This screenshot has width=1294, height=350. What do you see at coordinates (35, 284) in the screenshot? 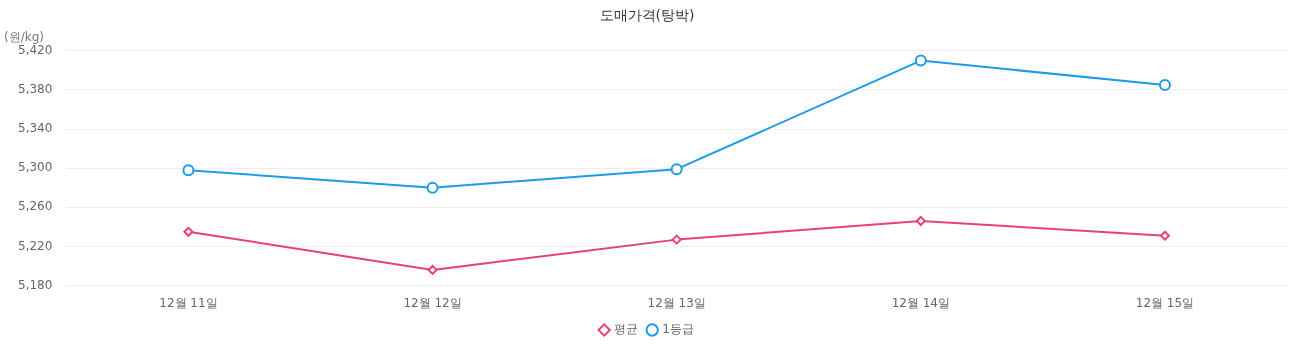
I see `y-tick-label: 5,180` at bounding box center [35, 284].